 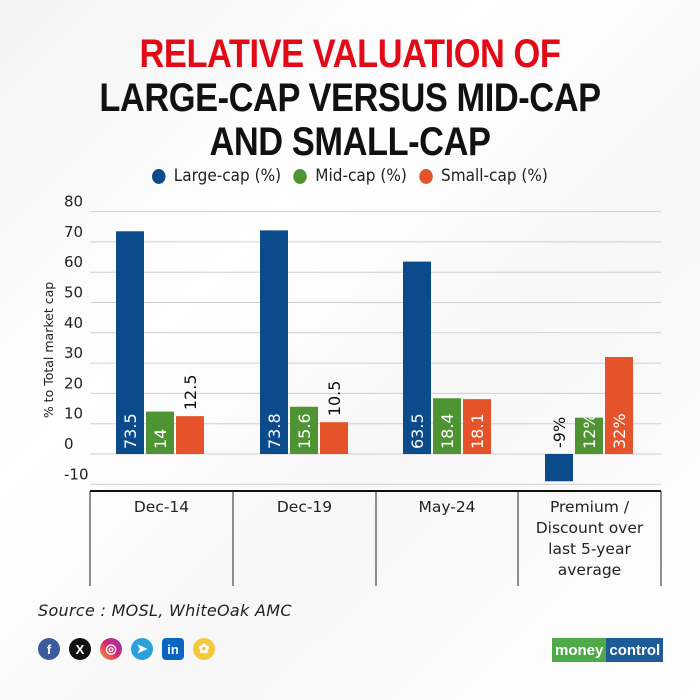 What do you see at coordinates (590, 507) in the screenshot?
I see `x-category-label: Premium /` at bounding box center [590, 507].